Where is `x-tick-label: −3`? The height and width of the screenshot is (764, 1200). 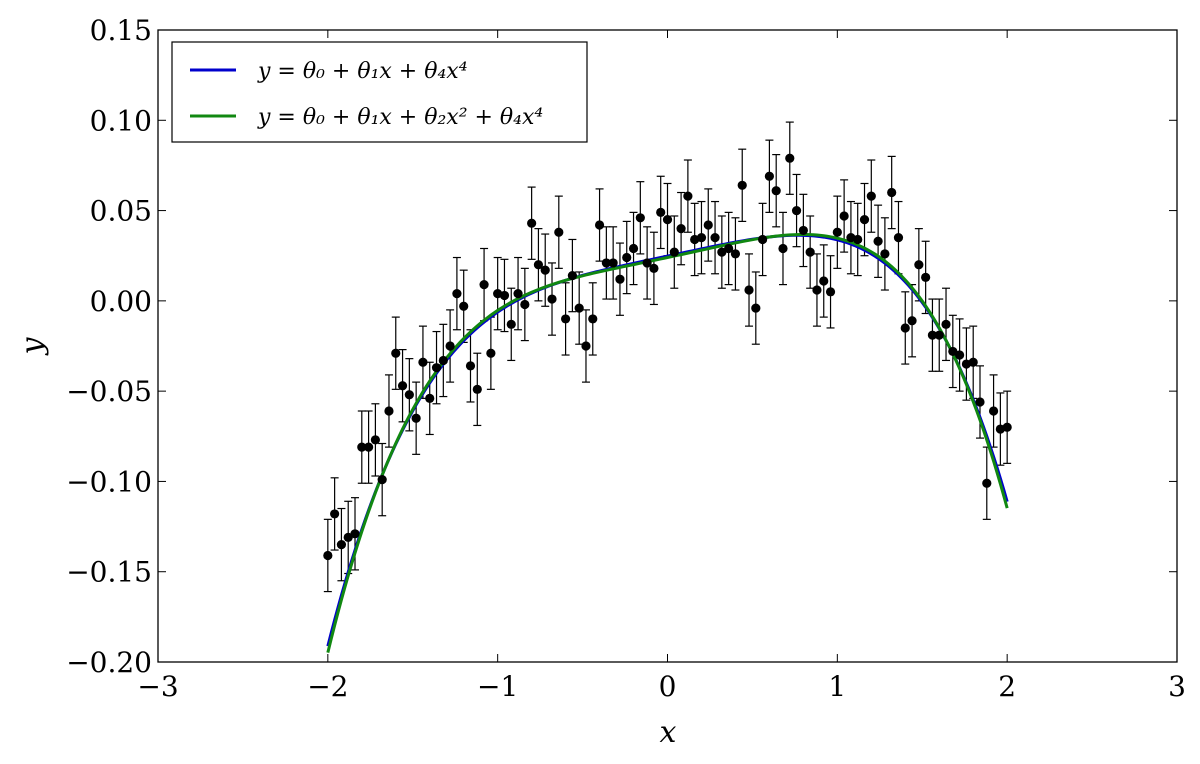 x-tick-label: −3 is located at coordinates (157, 686).